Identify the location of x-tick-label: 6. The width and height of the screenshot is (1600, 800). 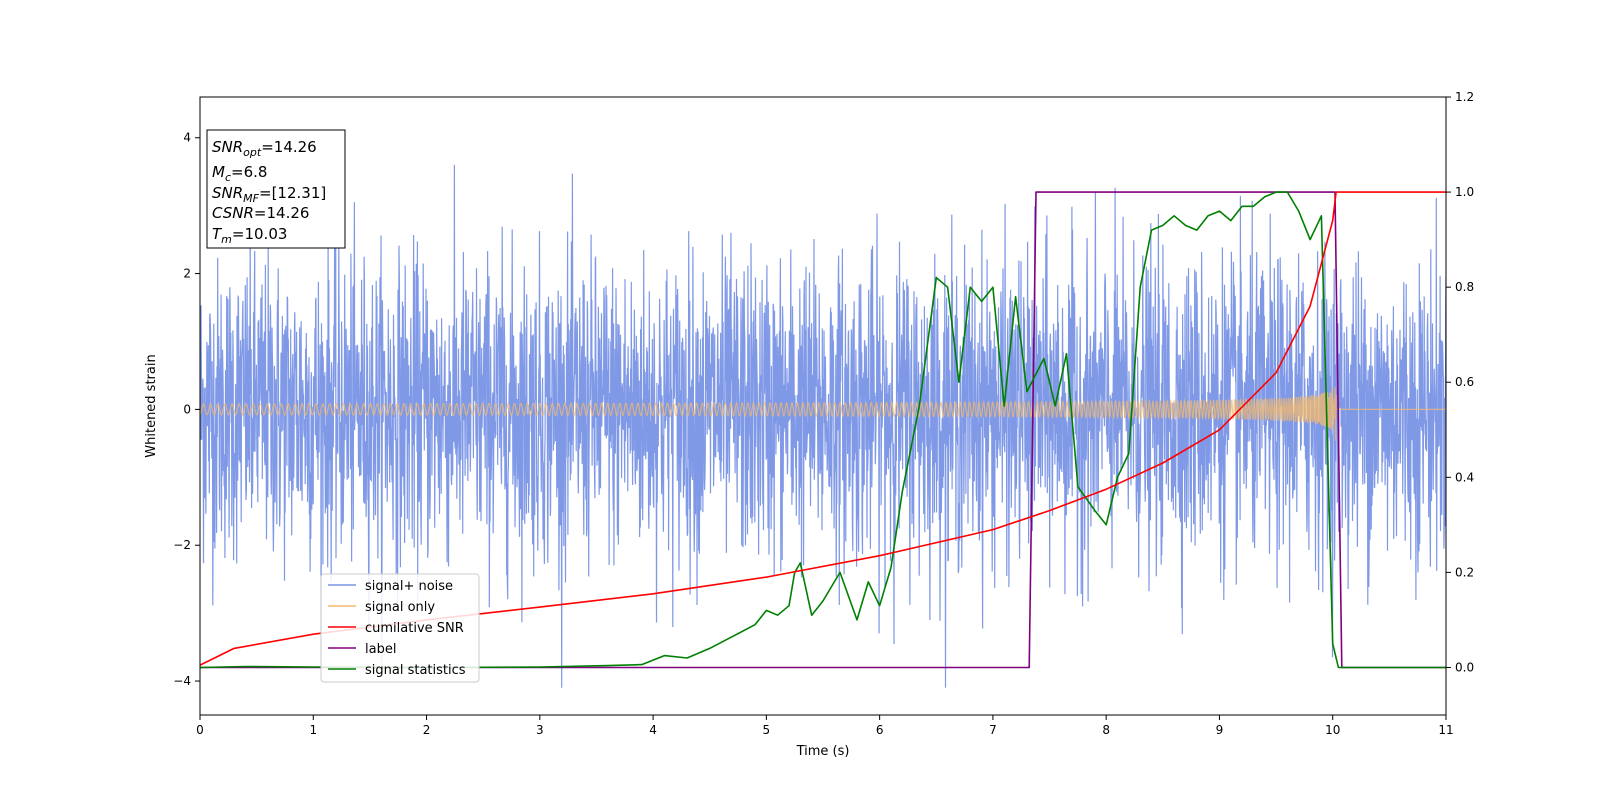
(880, 730).